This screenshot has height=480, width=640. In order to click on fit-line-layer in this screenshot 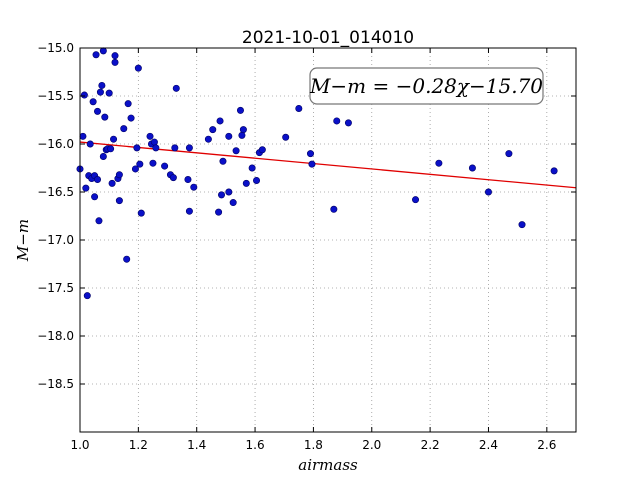, I will do `click(328, 165)`.